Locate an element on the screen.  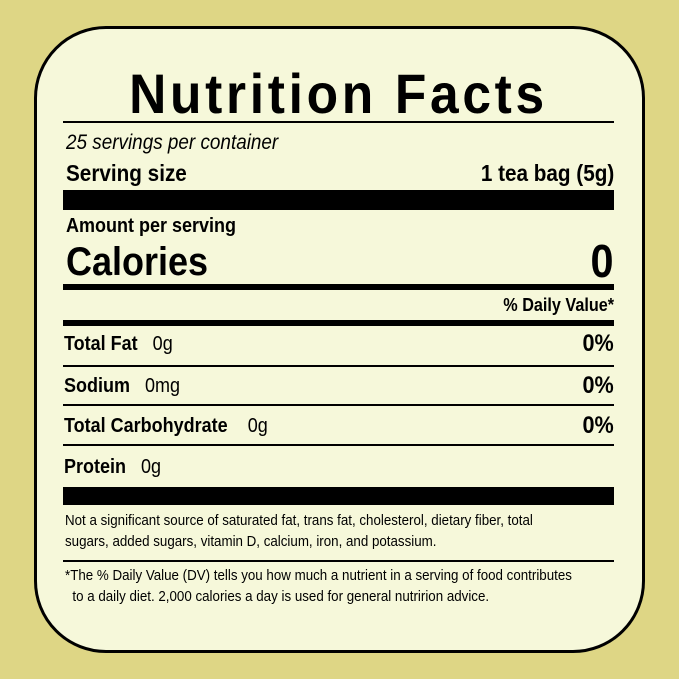
asterisk: * is located at coordinates (68, 576).